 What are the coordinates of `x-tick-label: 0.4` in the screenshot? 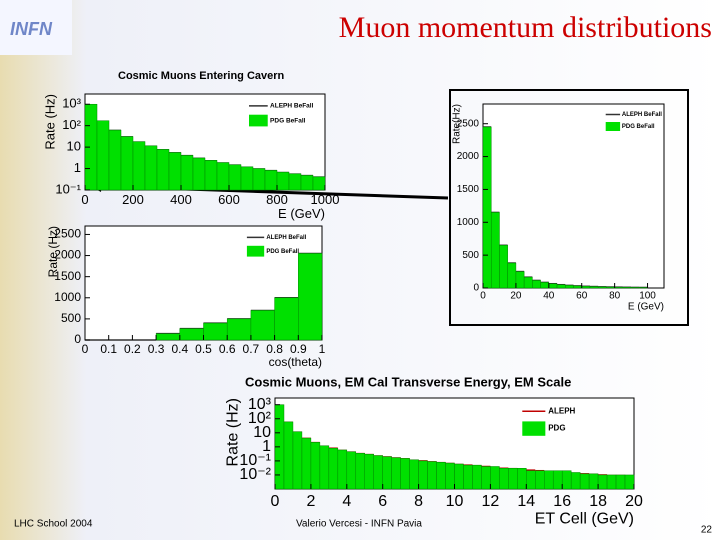 It's located at (179, 349).